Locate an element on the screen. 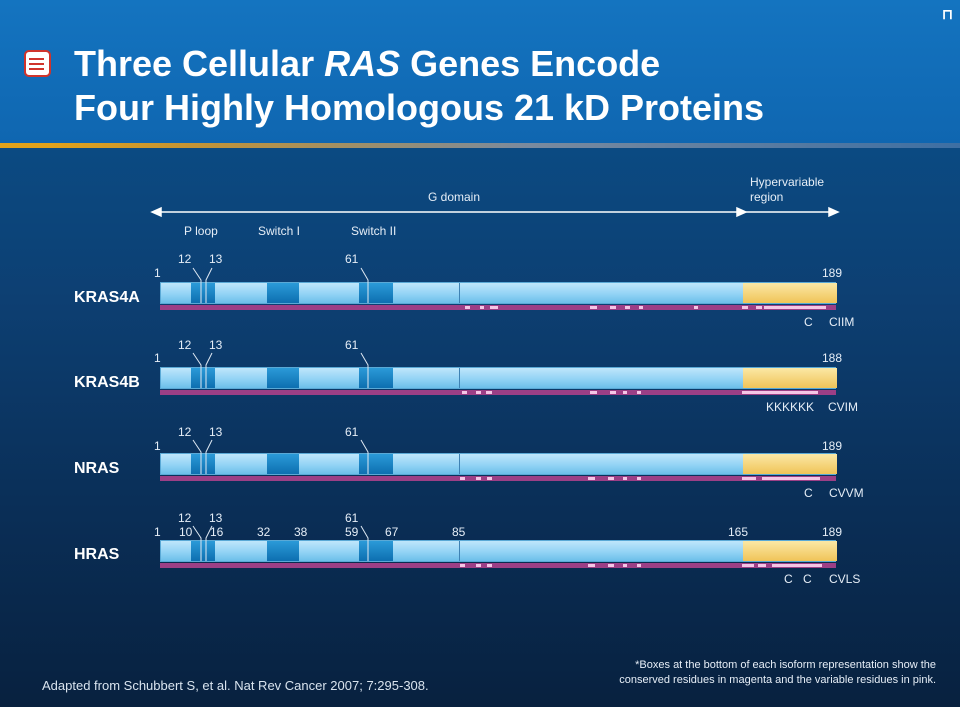 This screenshot has height=707, width=960. hvr-label-line2: region is located at coordinates (767, 197).